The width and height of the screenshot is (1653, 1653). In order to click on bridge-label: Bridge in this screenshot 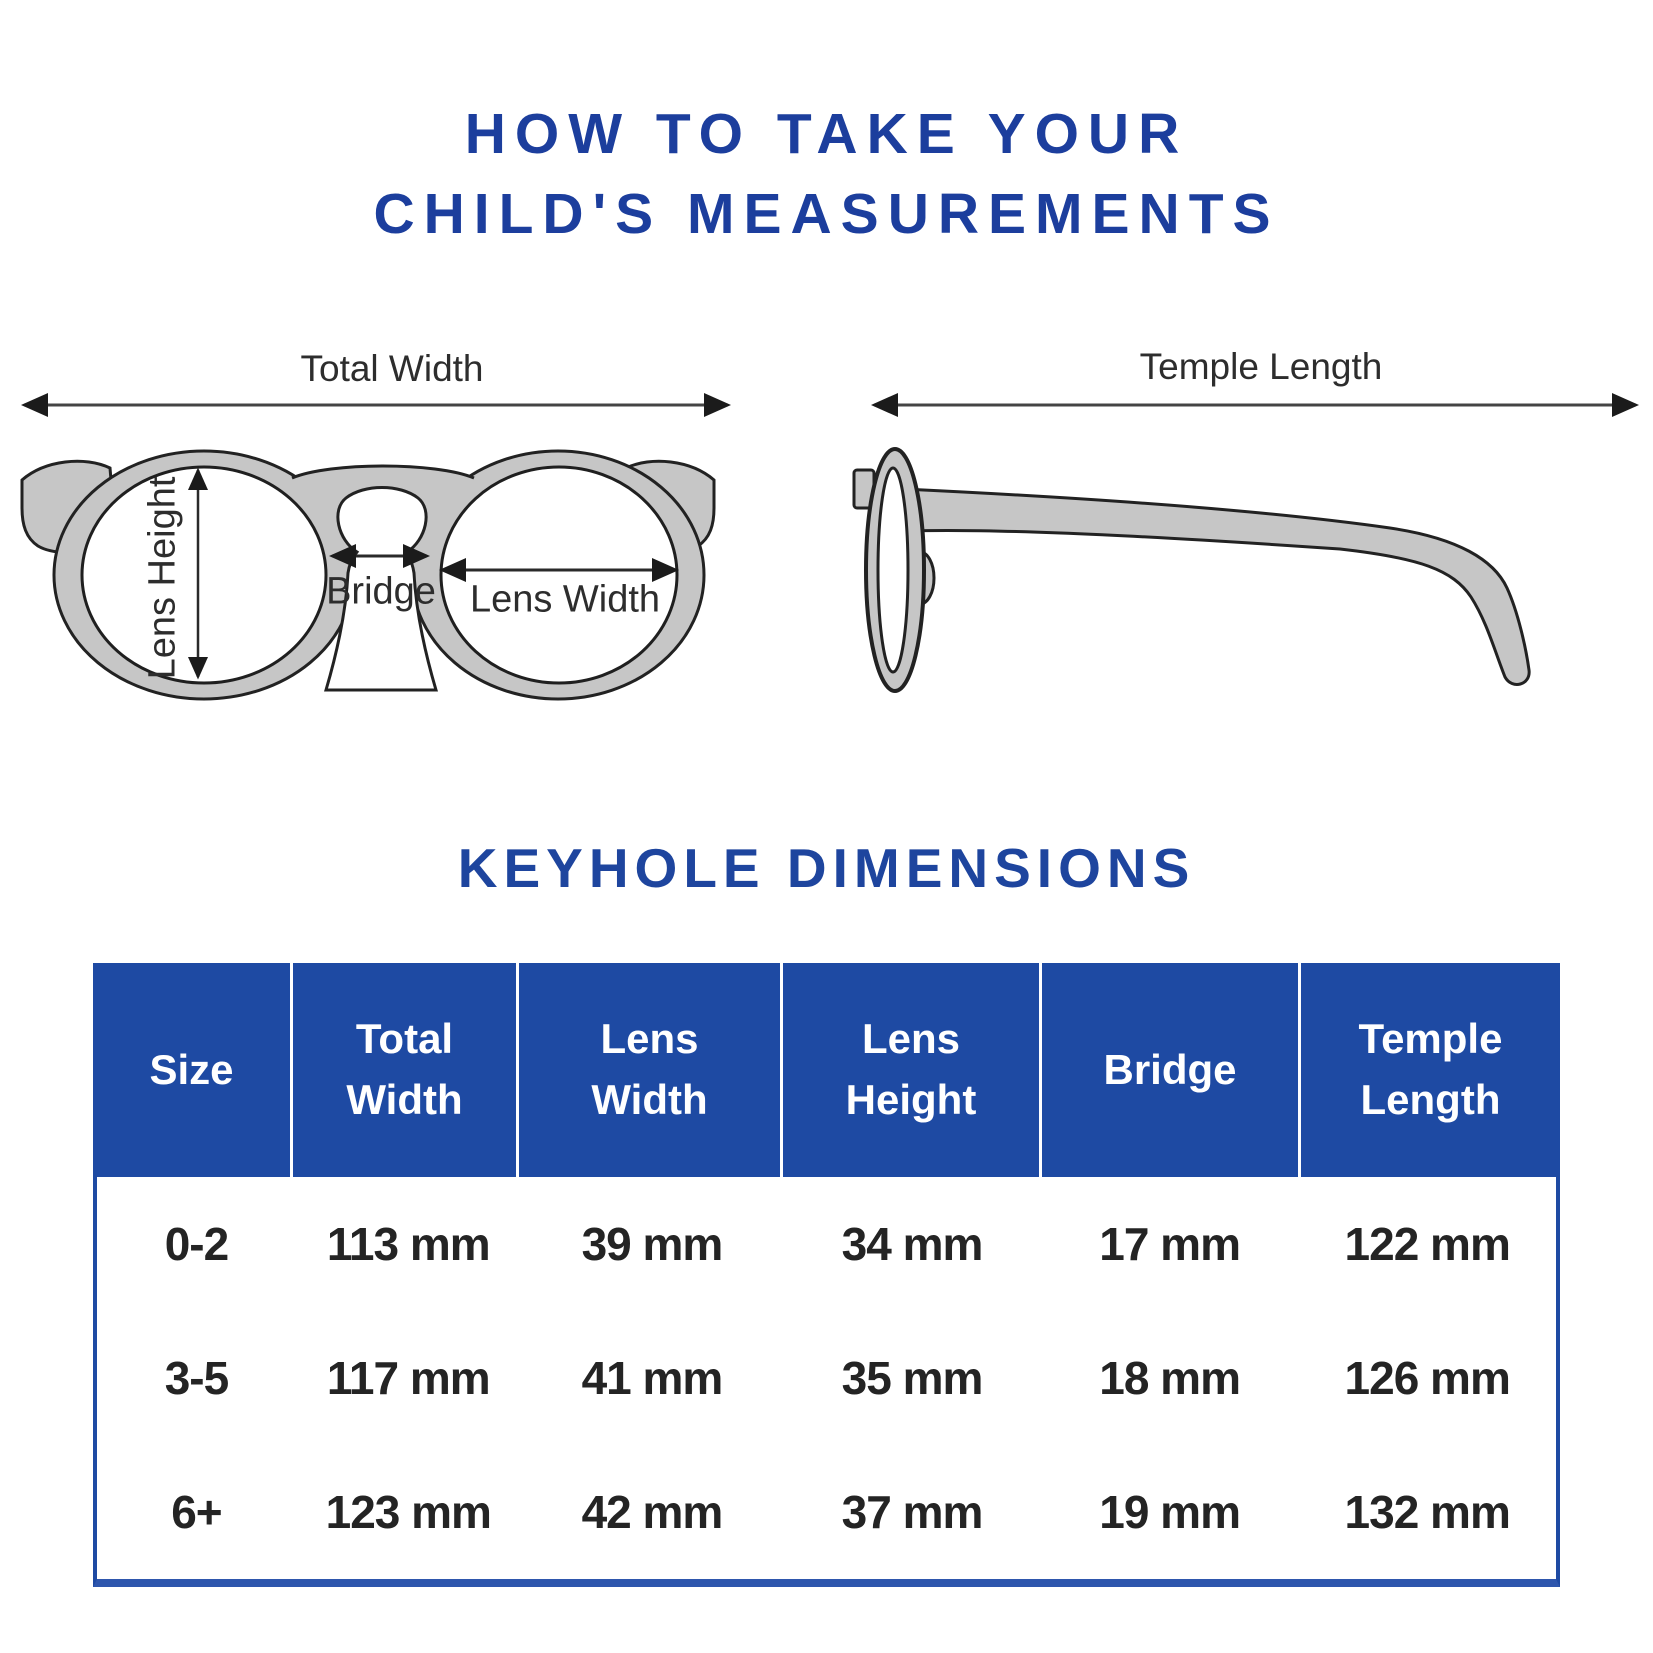, I will do `click(381, 591)`.